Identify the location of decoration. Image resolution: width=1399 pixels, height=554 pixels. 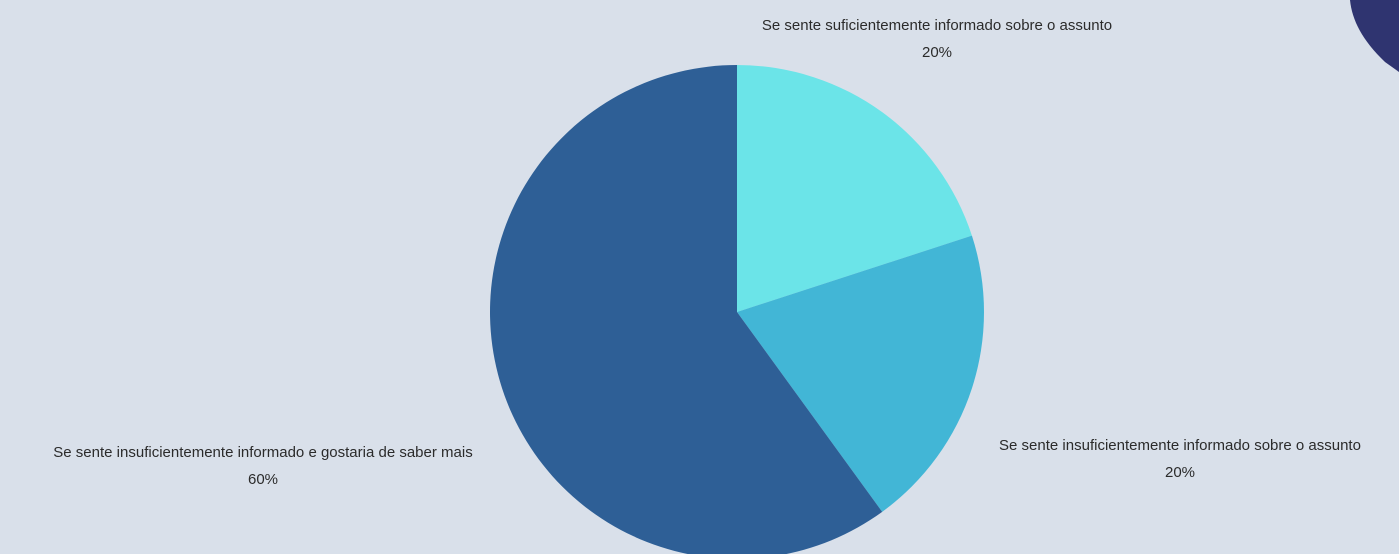
(1374, 36).